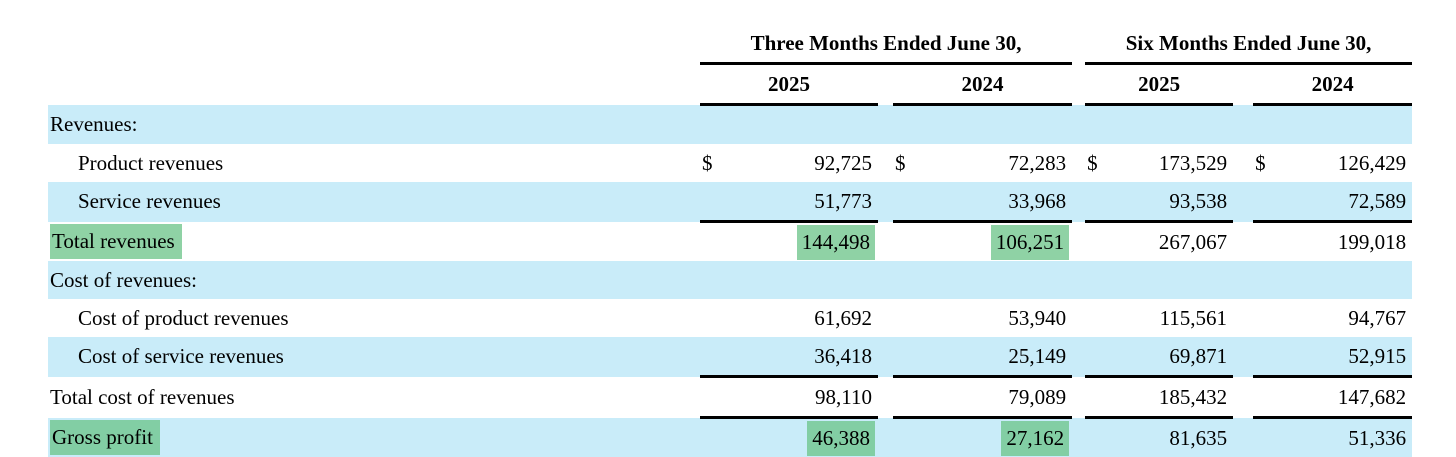 The image size is (1456, 457). What do you see at coordinates (804, 397) in the screenshot?
I see `value-cell: 98,110` at bounding box center [804, 397].